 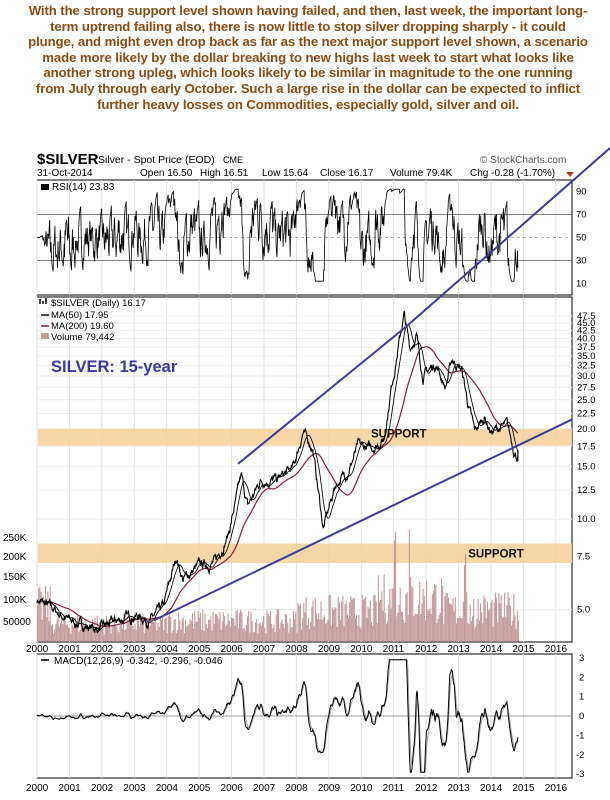 What do you see at coordinates (361, 649) in the screenshot?
I see `x-tick-2010: 2010` at bounding box center [361, 649].